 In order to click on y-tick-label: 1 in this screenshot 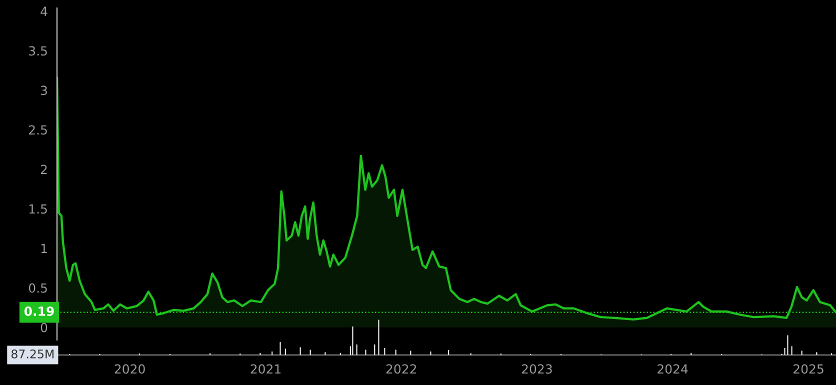, I will do `click(44, 249)`.